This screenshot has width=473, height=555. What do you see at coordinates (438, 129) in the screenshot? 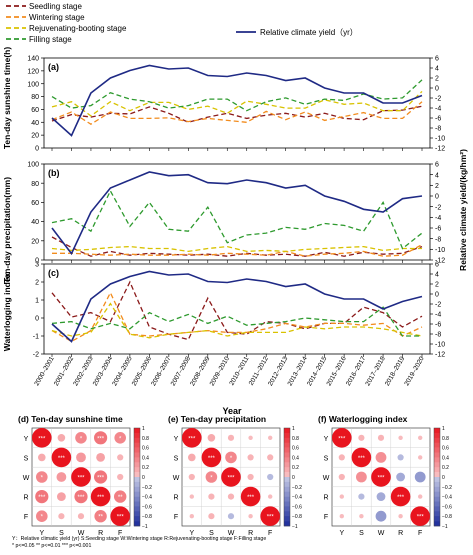
I see `right-tick-label: -8` at bounding box center [438, 129].